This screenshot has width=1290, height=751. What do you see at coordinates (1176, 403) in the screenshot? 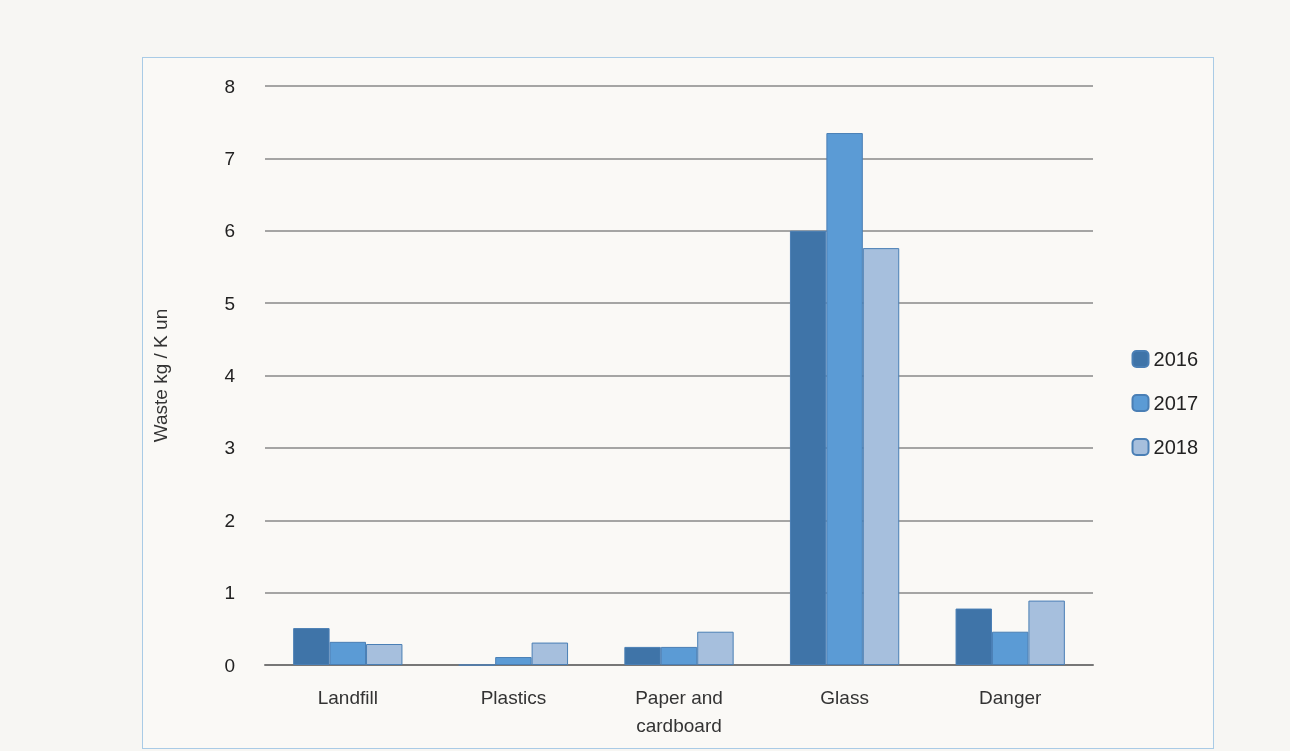
I see `legend-label: 2017` at bounding box center [1176, 403].